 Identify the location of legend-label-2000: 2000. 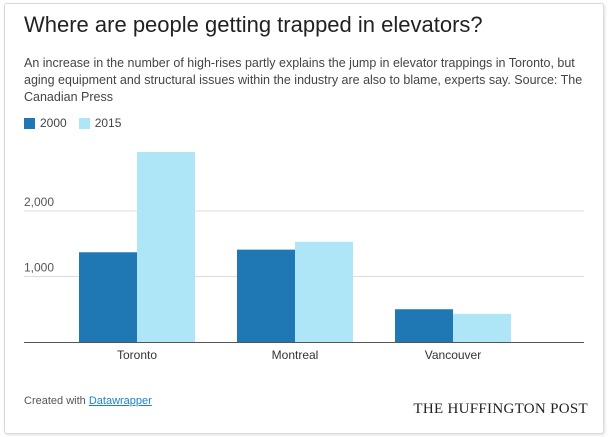
(53, 123).